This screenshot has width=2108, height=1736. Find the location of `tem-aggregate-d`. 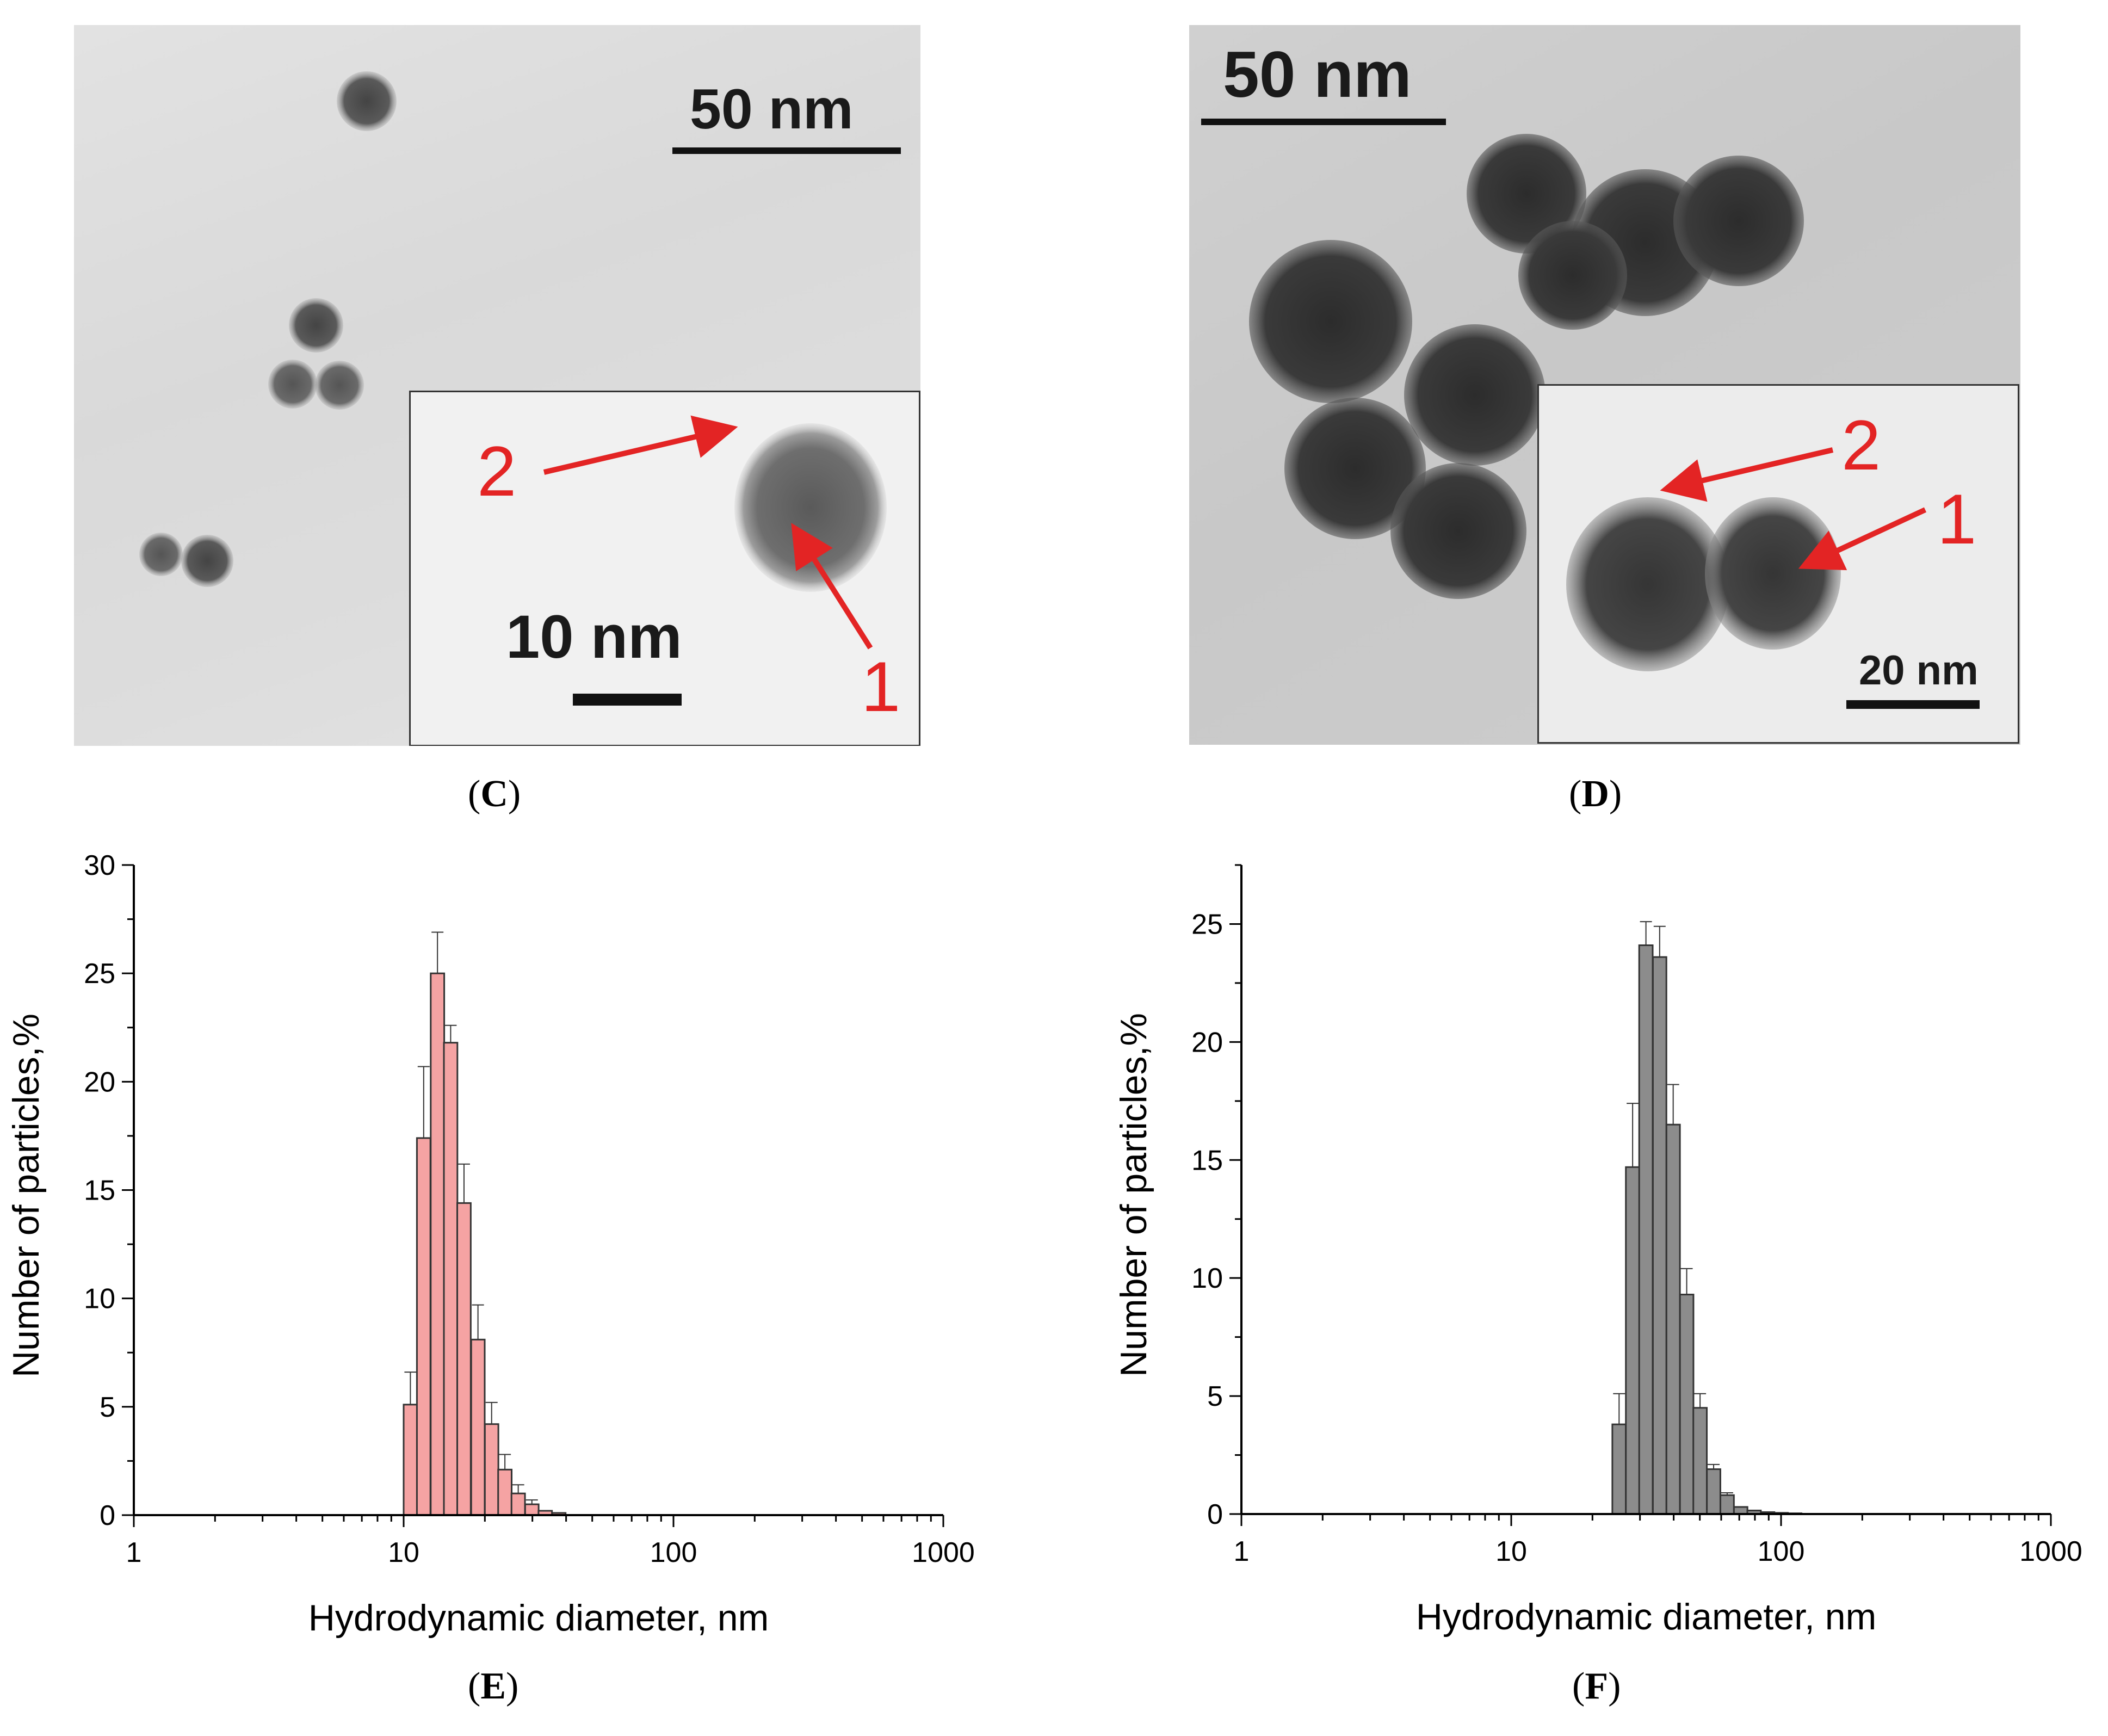

tem-aggregate-d is located at coordinates (1527, 366).